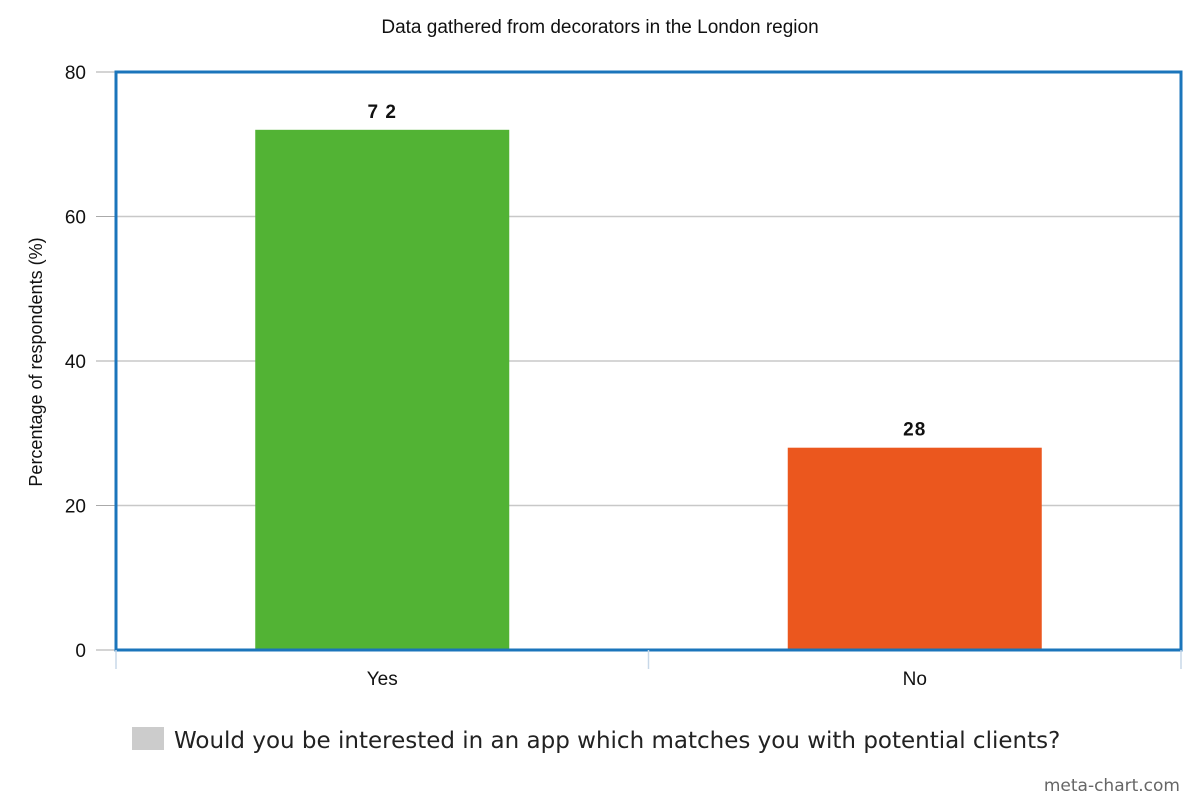 The height and width of the screenshot is (800, 1200). What do you see at coordinates (382, 390) in the screenshot?
I see `bar-yes` at bounding box center [382, 390].